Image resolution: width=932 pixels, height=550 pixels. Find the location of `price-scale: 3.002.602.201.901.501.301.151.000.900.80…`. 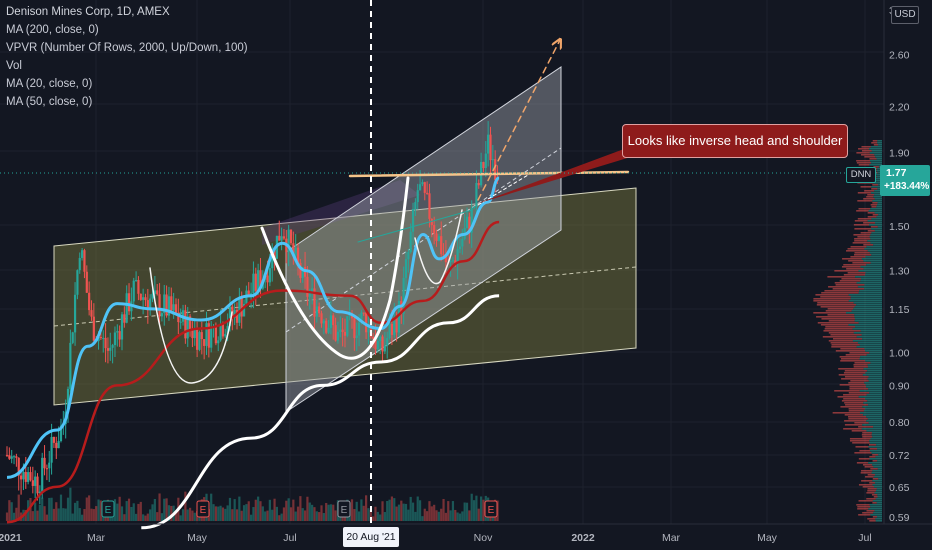

price-scale: 3.002.602.201.901.501.301.151.000.900.80… is located at coordinates (896, 262).